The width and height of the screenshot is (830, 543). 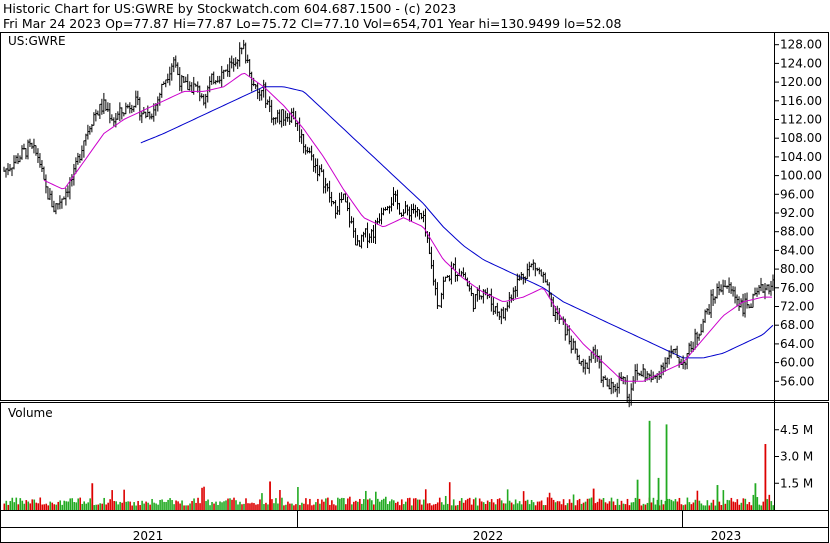 What do you see at coordinates (414, 526) in the screenshot?
I see `date-axis-border` at bounding box center [414, 526].